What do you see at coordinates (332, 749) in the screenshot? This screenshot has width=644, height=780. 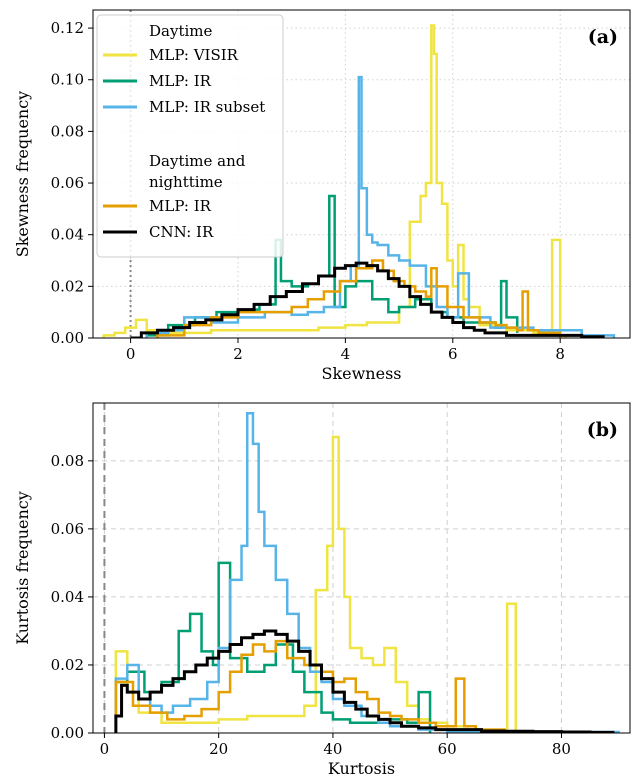 I see `x-tick-label: 40` at bounding box center [332, 749].